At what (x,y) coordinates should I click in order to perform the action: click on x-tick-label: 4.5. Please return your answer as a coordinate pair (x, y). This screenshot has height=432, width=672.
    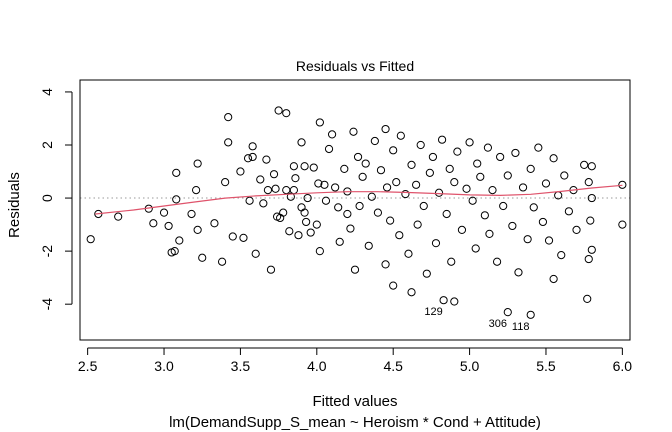
    Looking at the image, I should click on (393, 366).